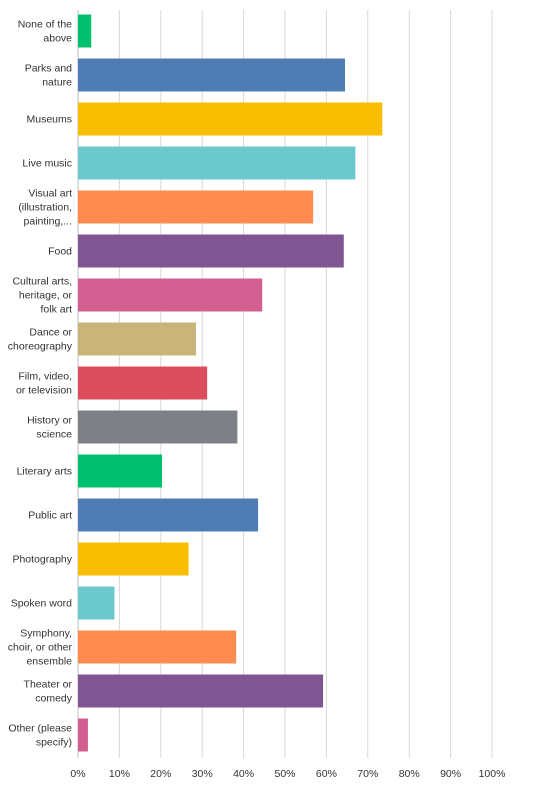  Describe the element at coordinates (160, 774) in the screenshot. I see `x-tick-label: 20%` at that location.